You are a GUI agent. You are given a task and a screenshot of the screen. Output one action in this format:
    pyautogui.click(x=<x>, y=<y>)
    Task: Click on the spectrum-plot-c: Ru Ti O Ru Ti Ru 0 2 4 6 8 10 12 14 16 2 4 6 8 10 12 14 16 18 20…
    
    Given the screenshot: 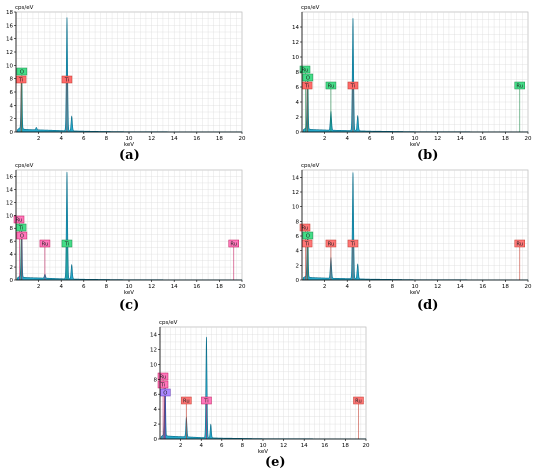 What is the action you would take?
    pyautogui.click(x=126, y=229)
    